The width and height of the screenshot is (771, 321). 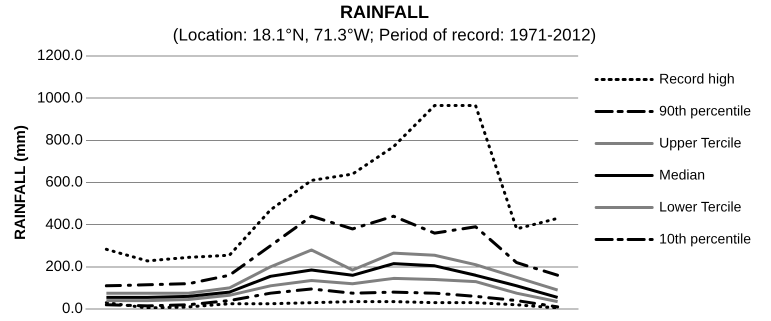 I want to click on legend-label: Lower Tercile, so click(x=700, y=206).